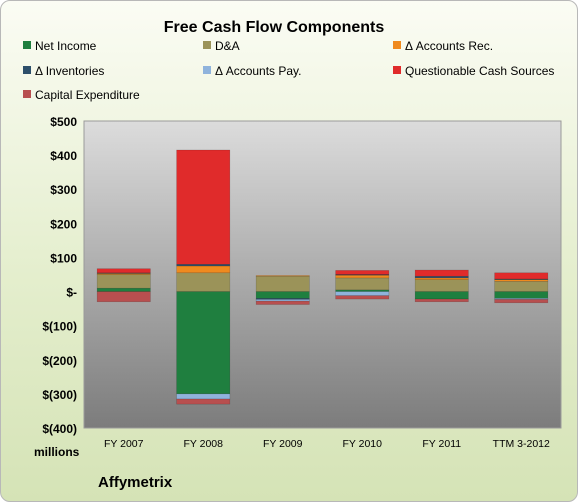 This screenshot has width=578, height=502. Describe the element at coordinates (479, 71) in the screenshot. I see `legend-label: Questionable Cash Sources` at that location.